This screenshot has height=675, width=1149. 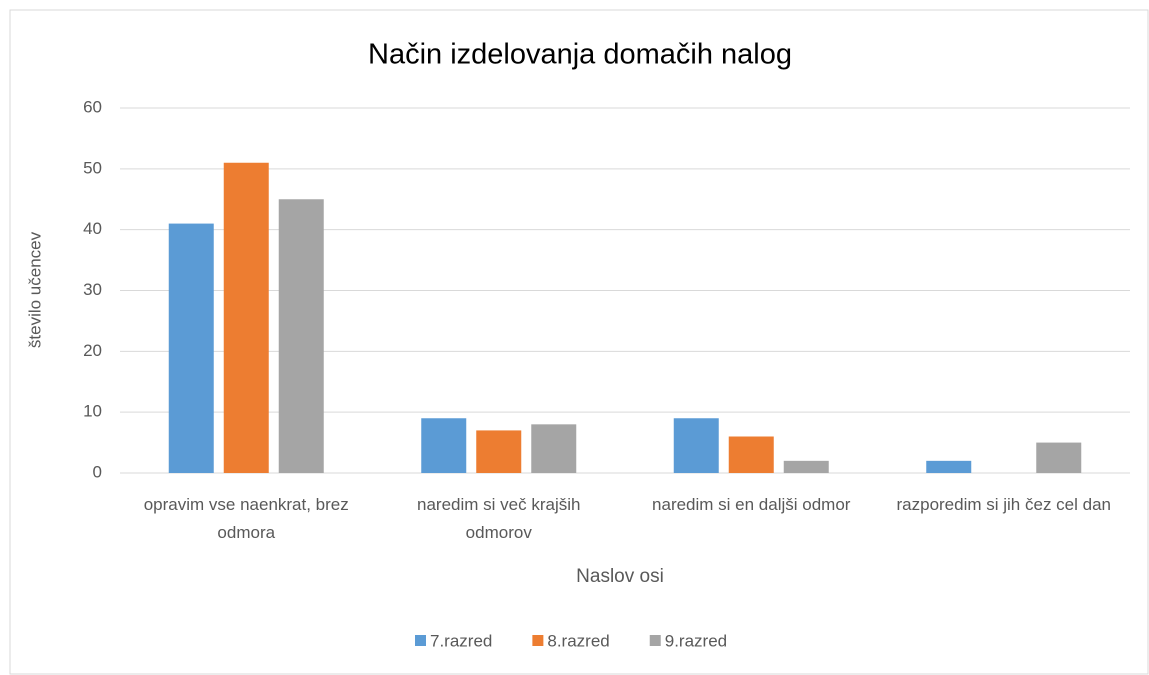 What do you see at coordinates (34, 289) in the screenshot?
I see `y-axis-label: število učencev` at bounding box center [34, 289].